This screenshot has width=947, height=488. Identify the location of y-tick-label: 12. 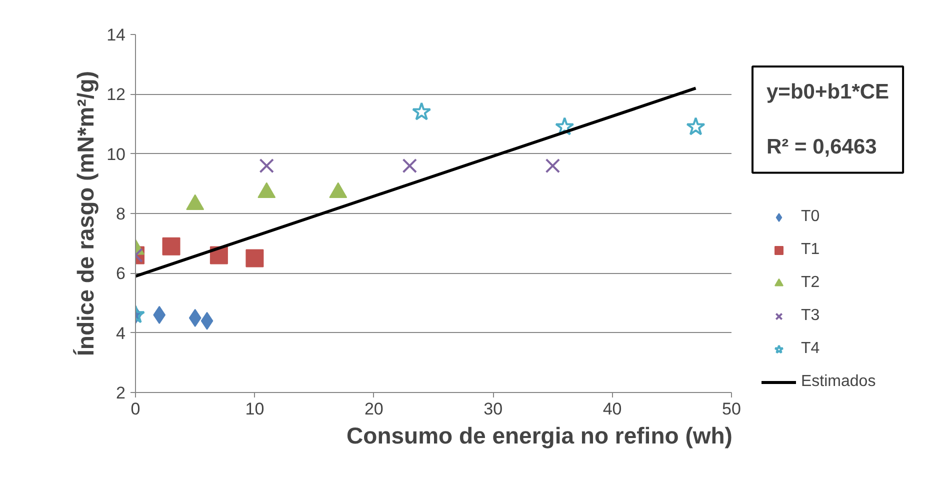
(116, 94).